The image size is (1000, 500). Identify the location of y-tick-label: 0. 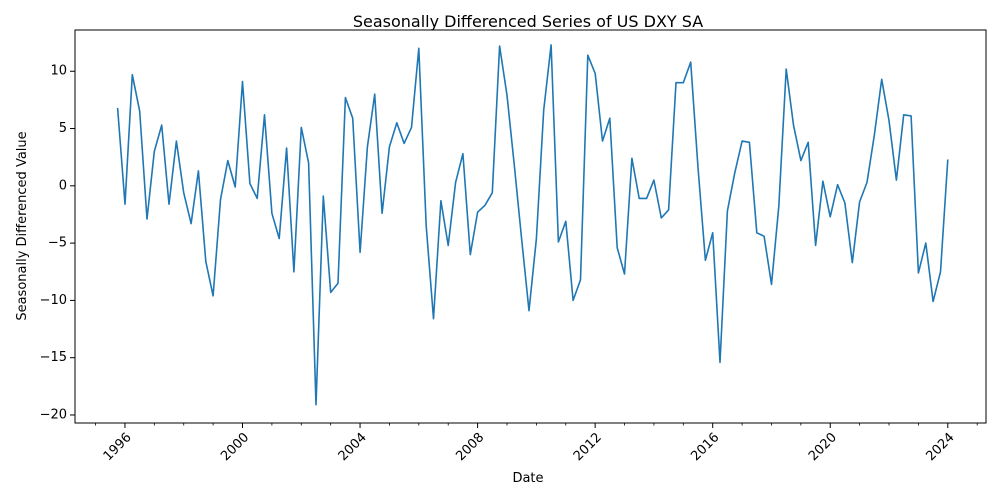
(63, 185).